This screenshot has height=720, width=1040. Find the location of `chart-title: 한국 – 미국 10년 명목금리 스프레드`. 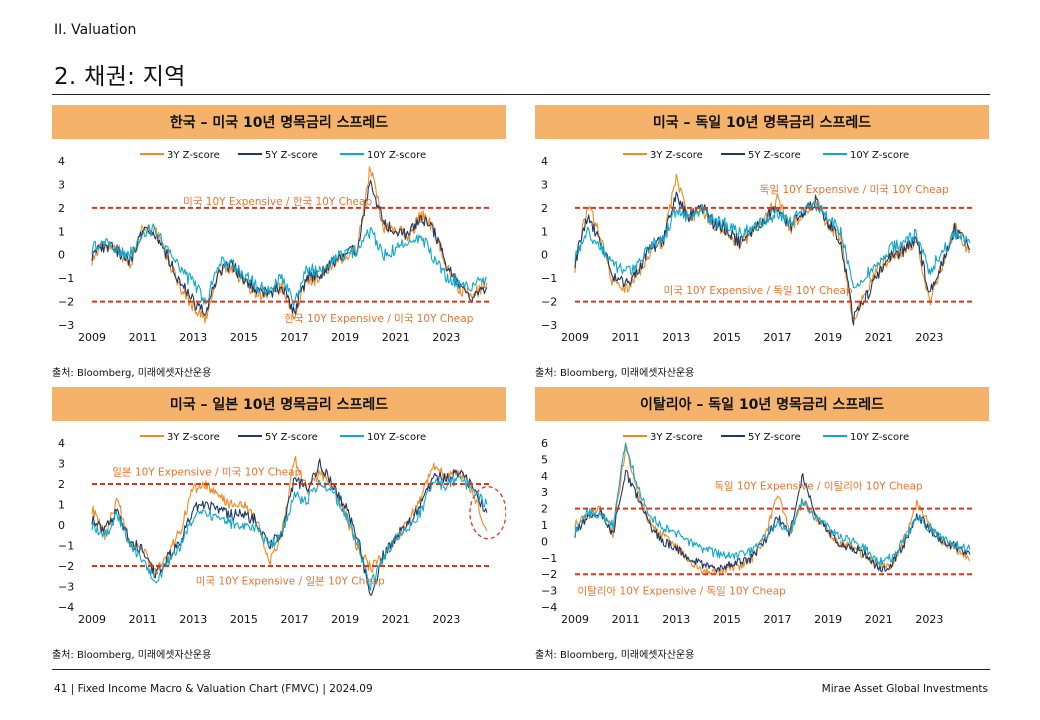

chart-title: 한국 – 미국 10년 명목금리 스프레드 is located at coordinates (279, 122).